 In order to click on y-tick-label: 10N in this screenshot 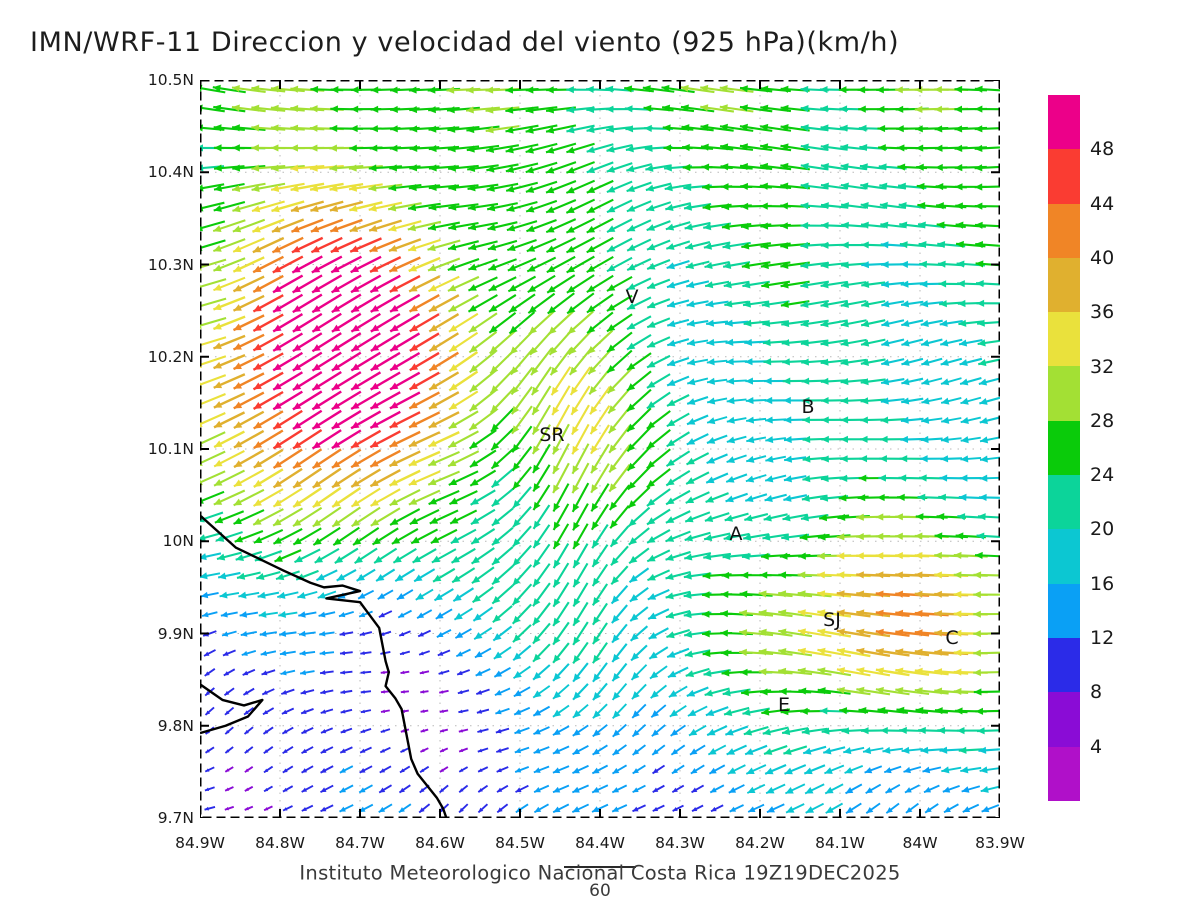, I will do `click(151, 541)`.